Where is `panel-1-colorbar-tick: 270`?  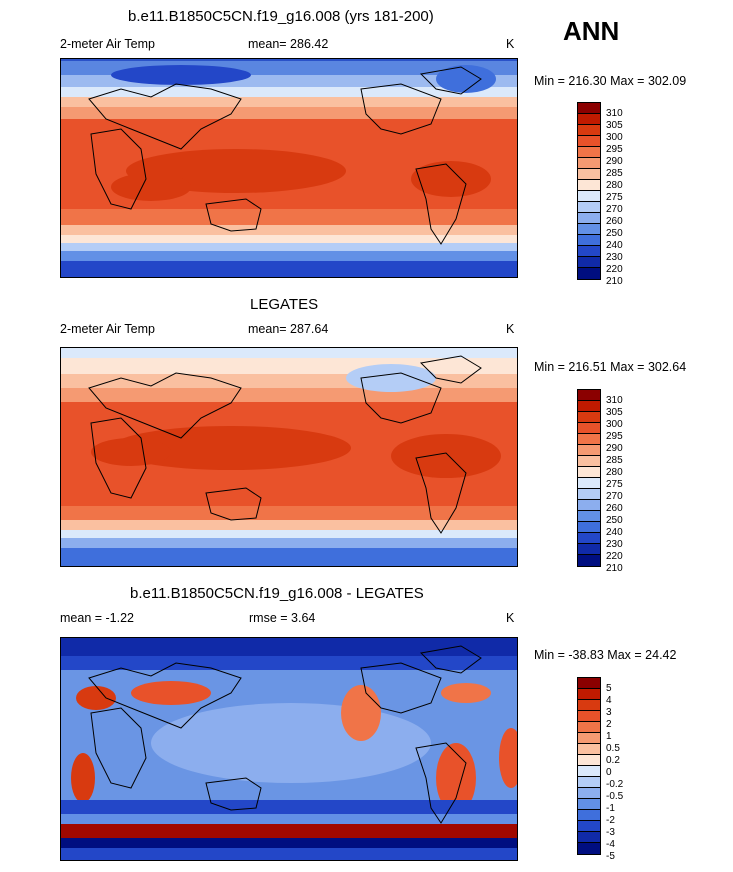 panel-1-colorbar-tick: 270 is located at coordinates (614, 209).